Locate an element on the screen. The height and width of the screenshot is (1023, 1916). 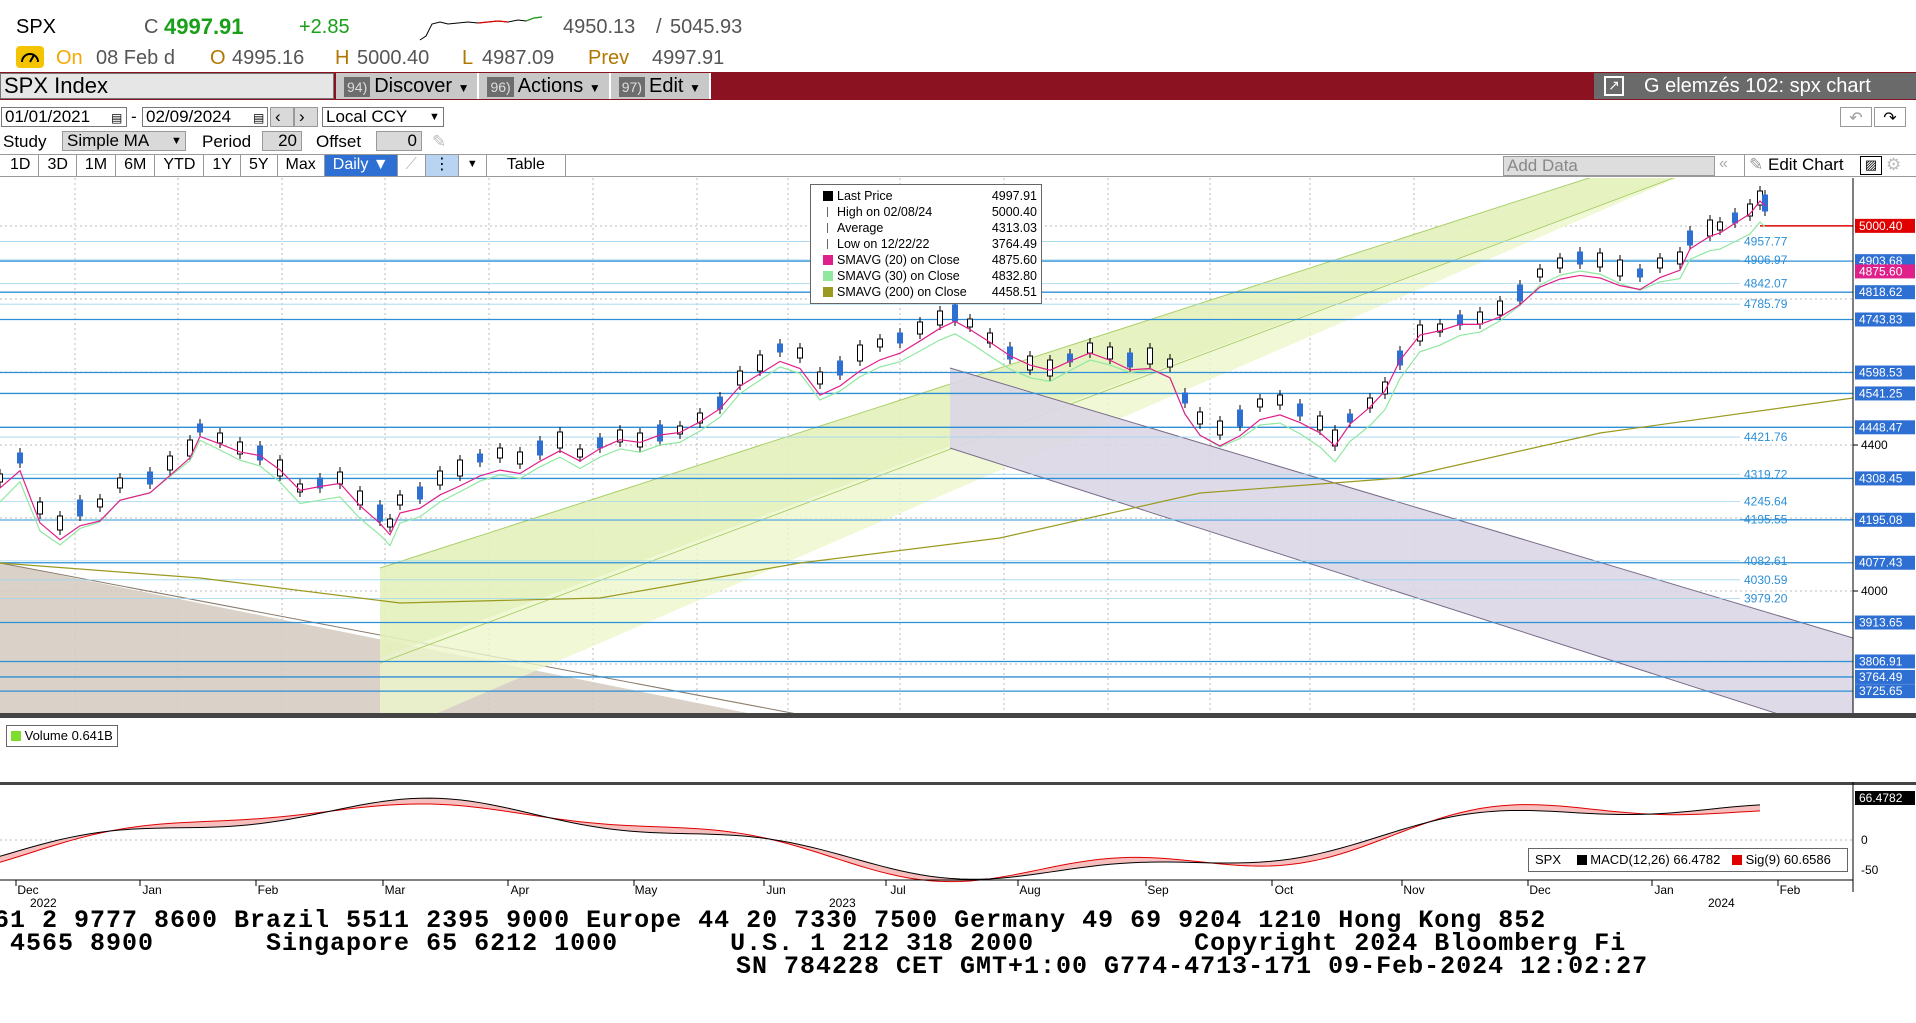
date-dash: - is located at coordinates (134, 116).